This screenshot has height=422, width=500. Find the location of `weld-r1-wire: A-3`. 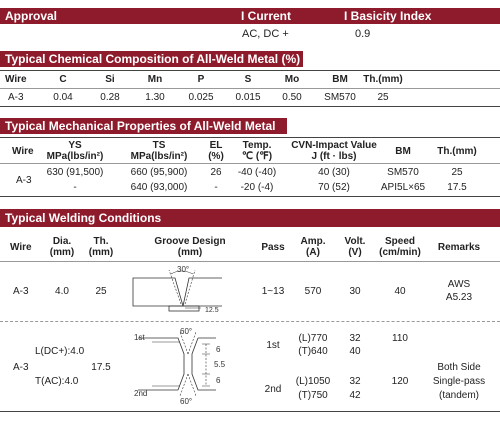

weld-r1-wire: A-3 is located at coordinates (21, 291).